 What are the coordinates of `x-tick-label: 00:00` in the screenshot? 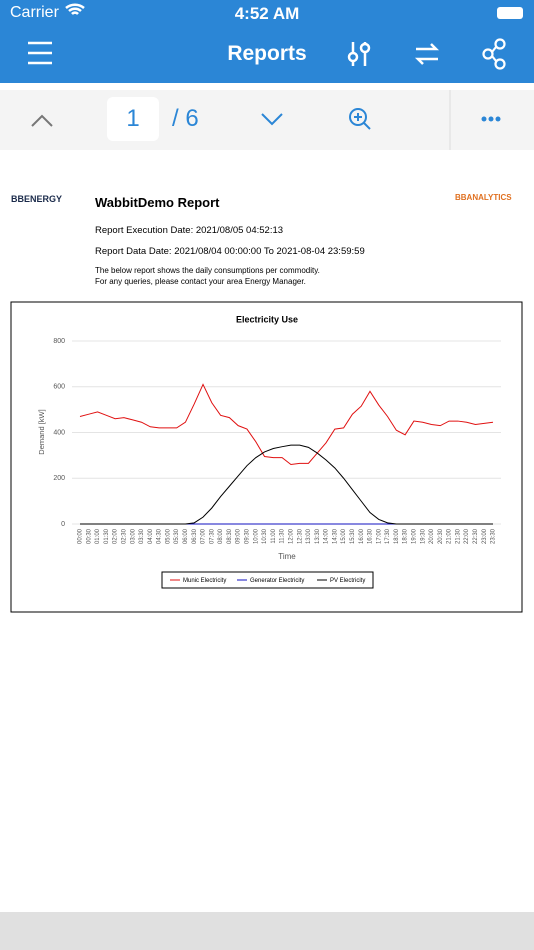 It's located at (81, 536).